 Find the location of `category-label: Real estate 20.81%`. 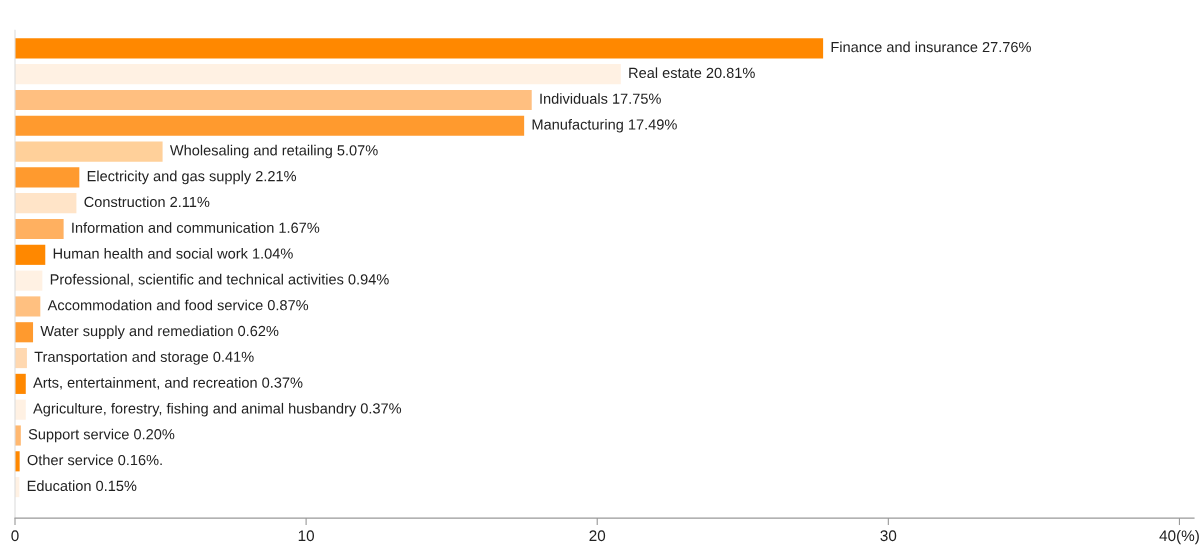

category-label: Real estate 20.81% is located at coordinates (692, 73).